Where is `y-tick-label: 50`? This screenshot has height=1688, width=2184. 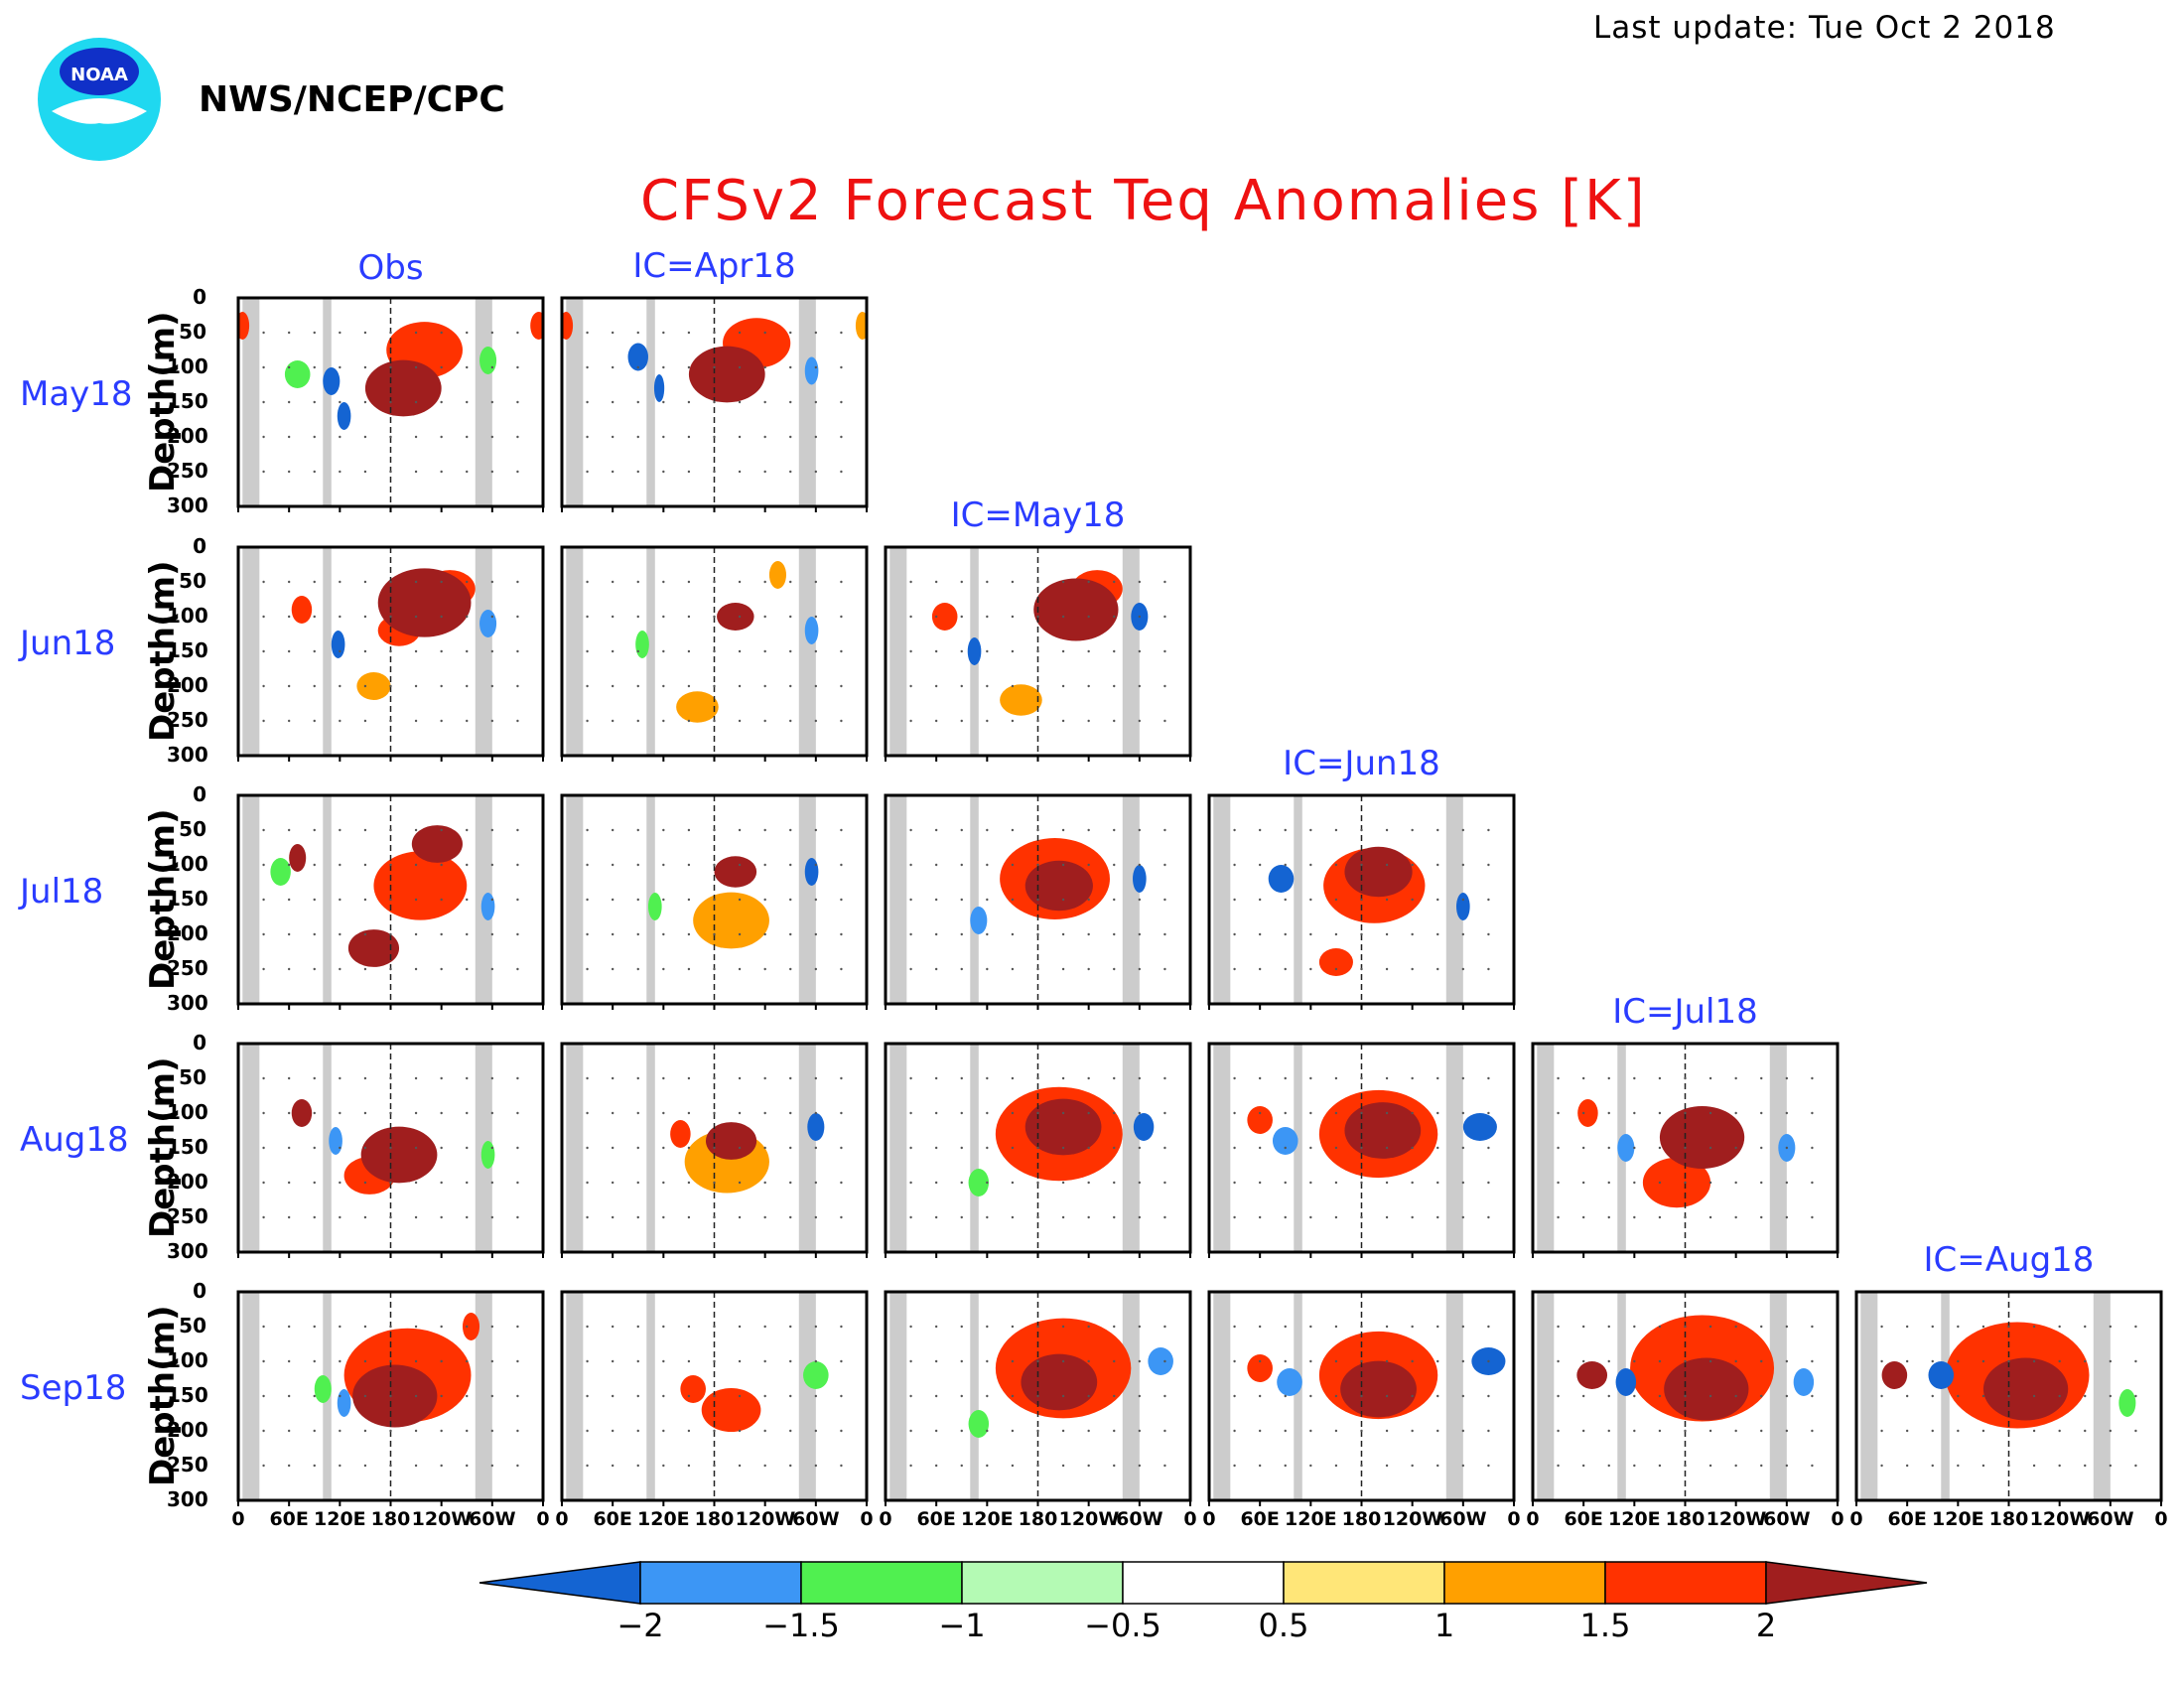 y-tick-label: 50 is located at coordinates (192, 581).